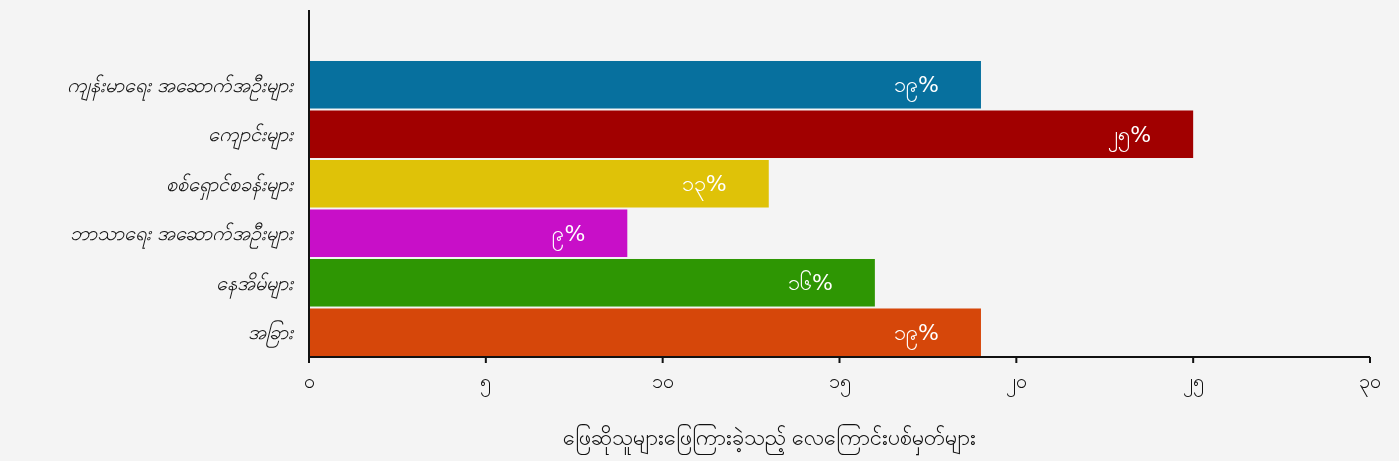 This screenshot has width=1399, height=461. What do you see at coordinates (1370, 383) in the screenshot?
I see `x-tick-label: ၃၀` at bounding box center [1370, 383].